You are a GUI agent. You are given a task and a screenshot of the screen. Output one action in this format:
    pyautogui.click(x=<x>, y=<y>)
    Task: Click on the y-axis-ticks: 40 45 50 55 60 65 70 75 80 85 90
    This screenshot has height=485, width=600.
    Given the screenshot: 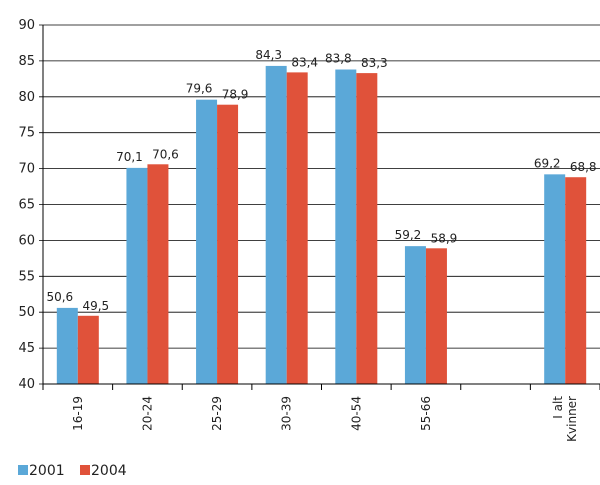 What is the action you would take?
    pyautogui.click(x=26, y=205)
    